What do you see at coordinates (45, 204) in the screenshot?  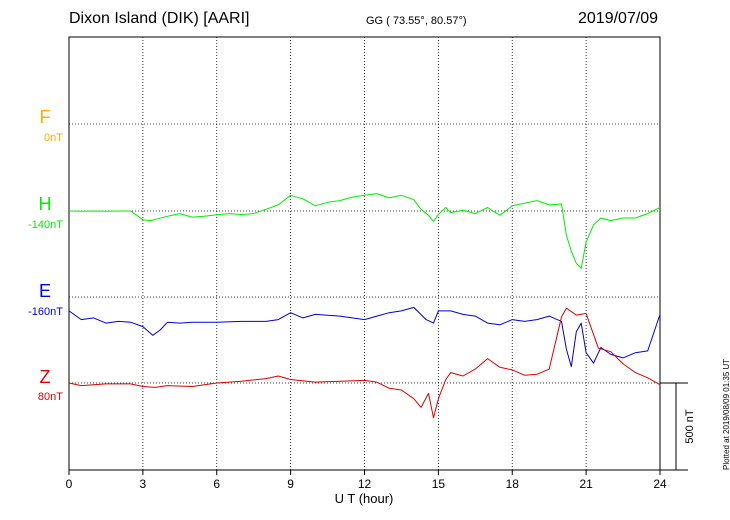 I see `component-label-h: H` at bounding box center [45, 204].